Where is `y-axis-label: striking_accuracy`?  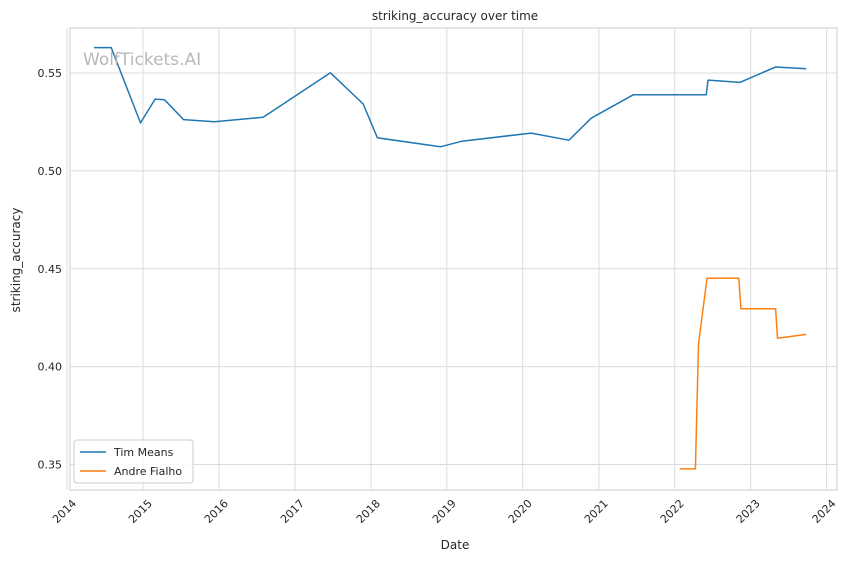 y-axis-label: striking_accuracy is located at coordinates (16, 260).